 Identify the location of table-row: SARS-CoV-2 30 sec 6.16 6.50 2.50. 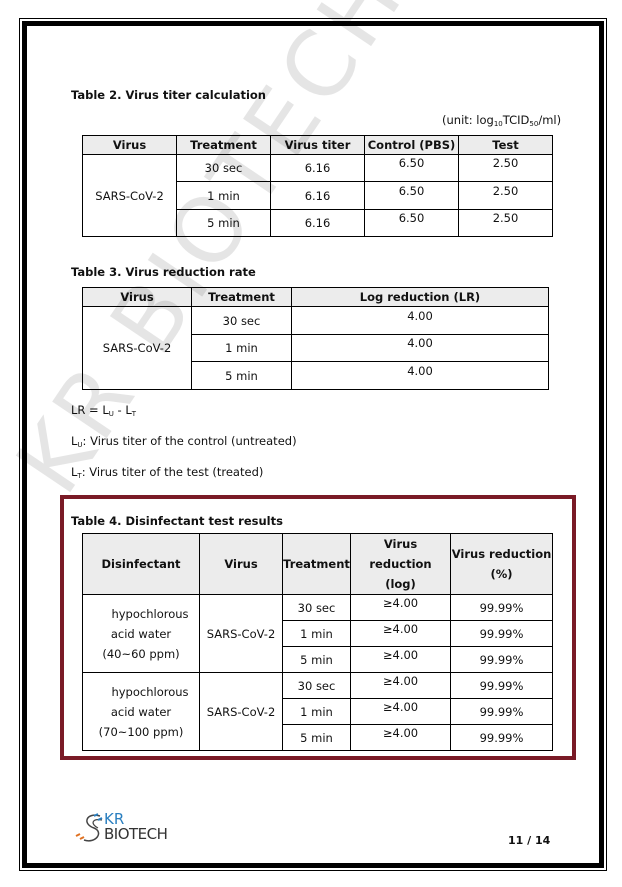
(317, 195).